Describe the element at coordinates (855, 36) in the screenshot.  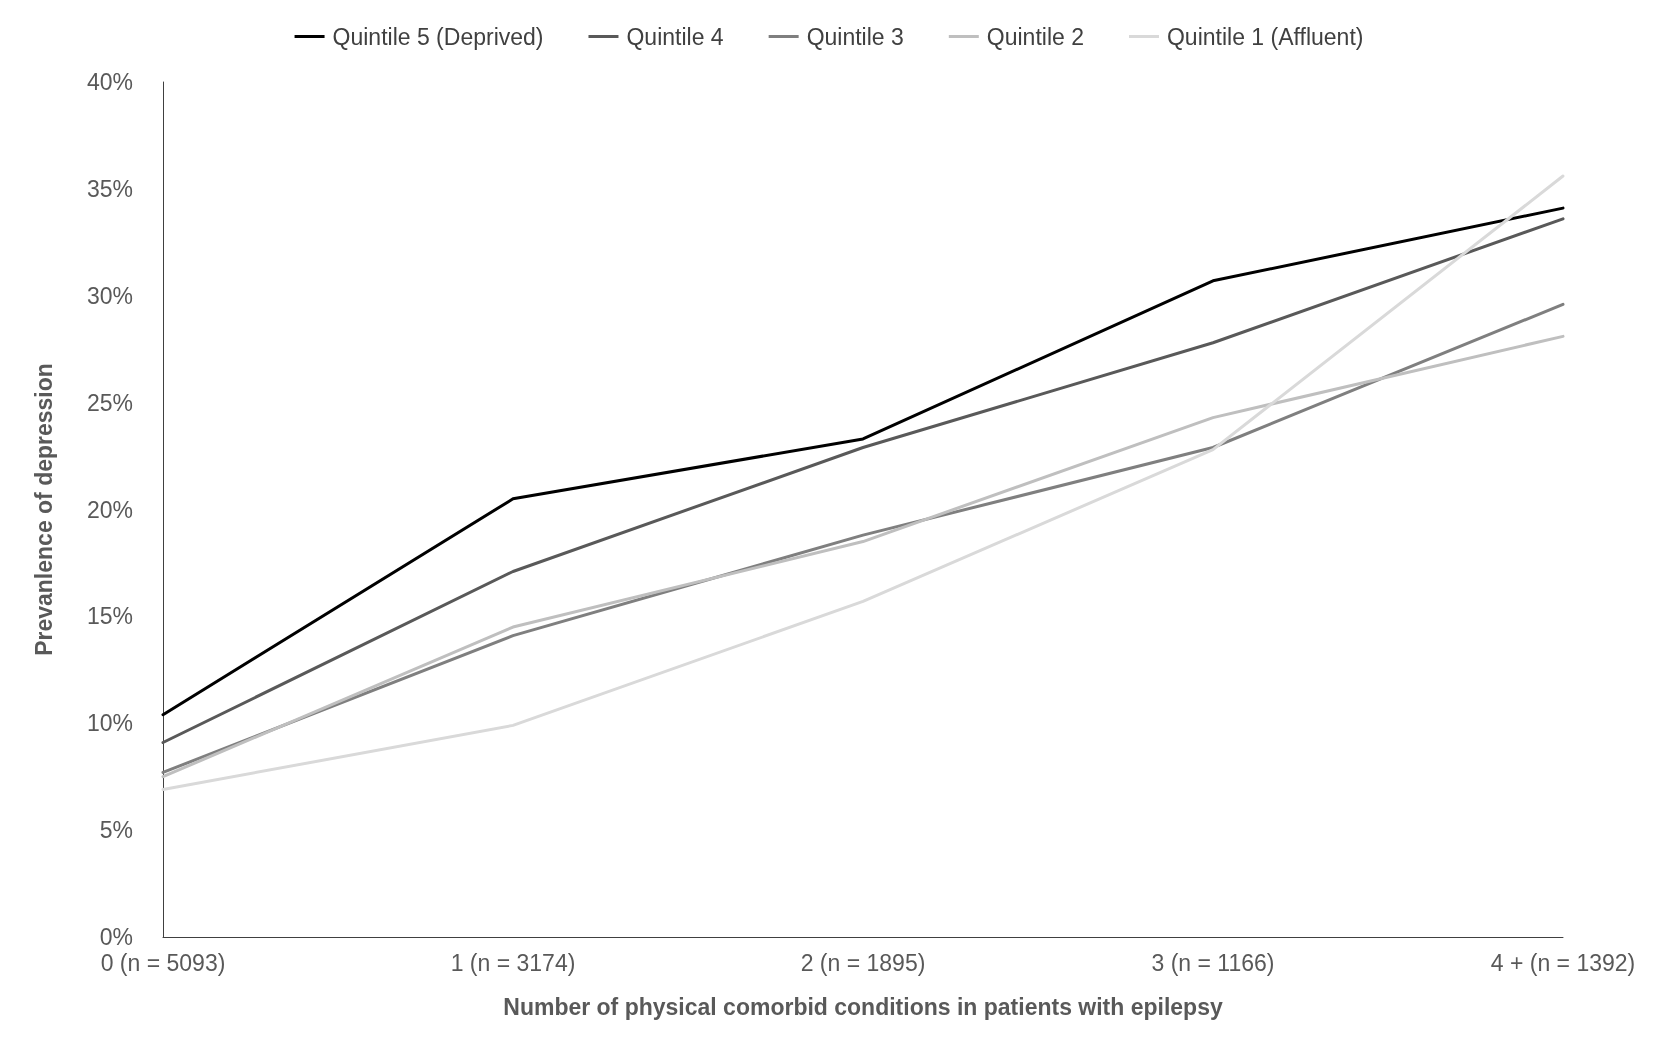
I see `legend-label: Quintile 3` at that location.